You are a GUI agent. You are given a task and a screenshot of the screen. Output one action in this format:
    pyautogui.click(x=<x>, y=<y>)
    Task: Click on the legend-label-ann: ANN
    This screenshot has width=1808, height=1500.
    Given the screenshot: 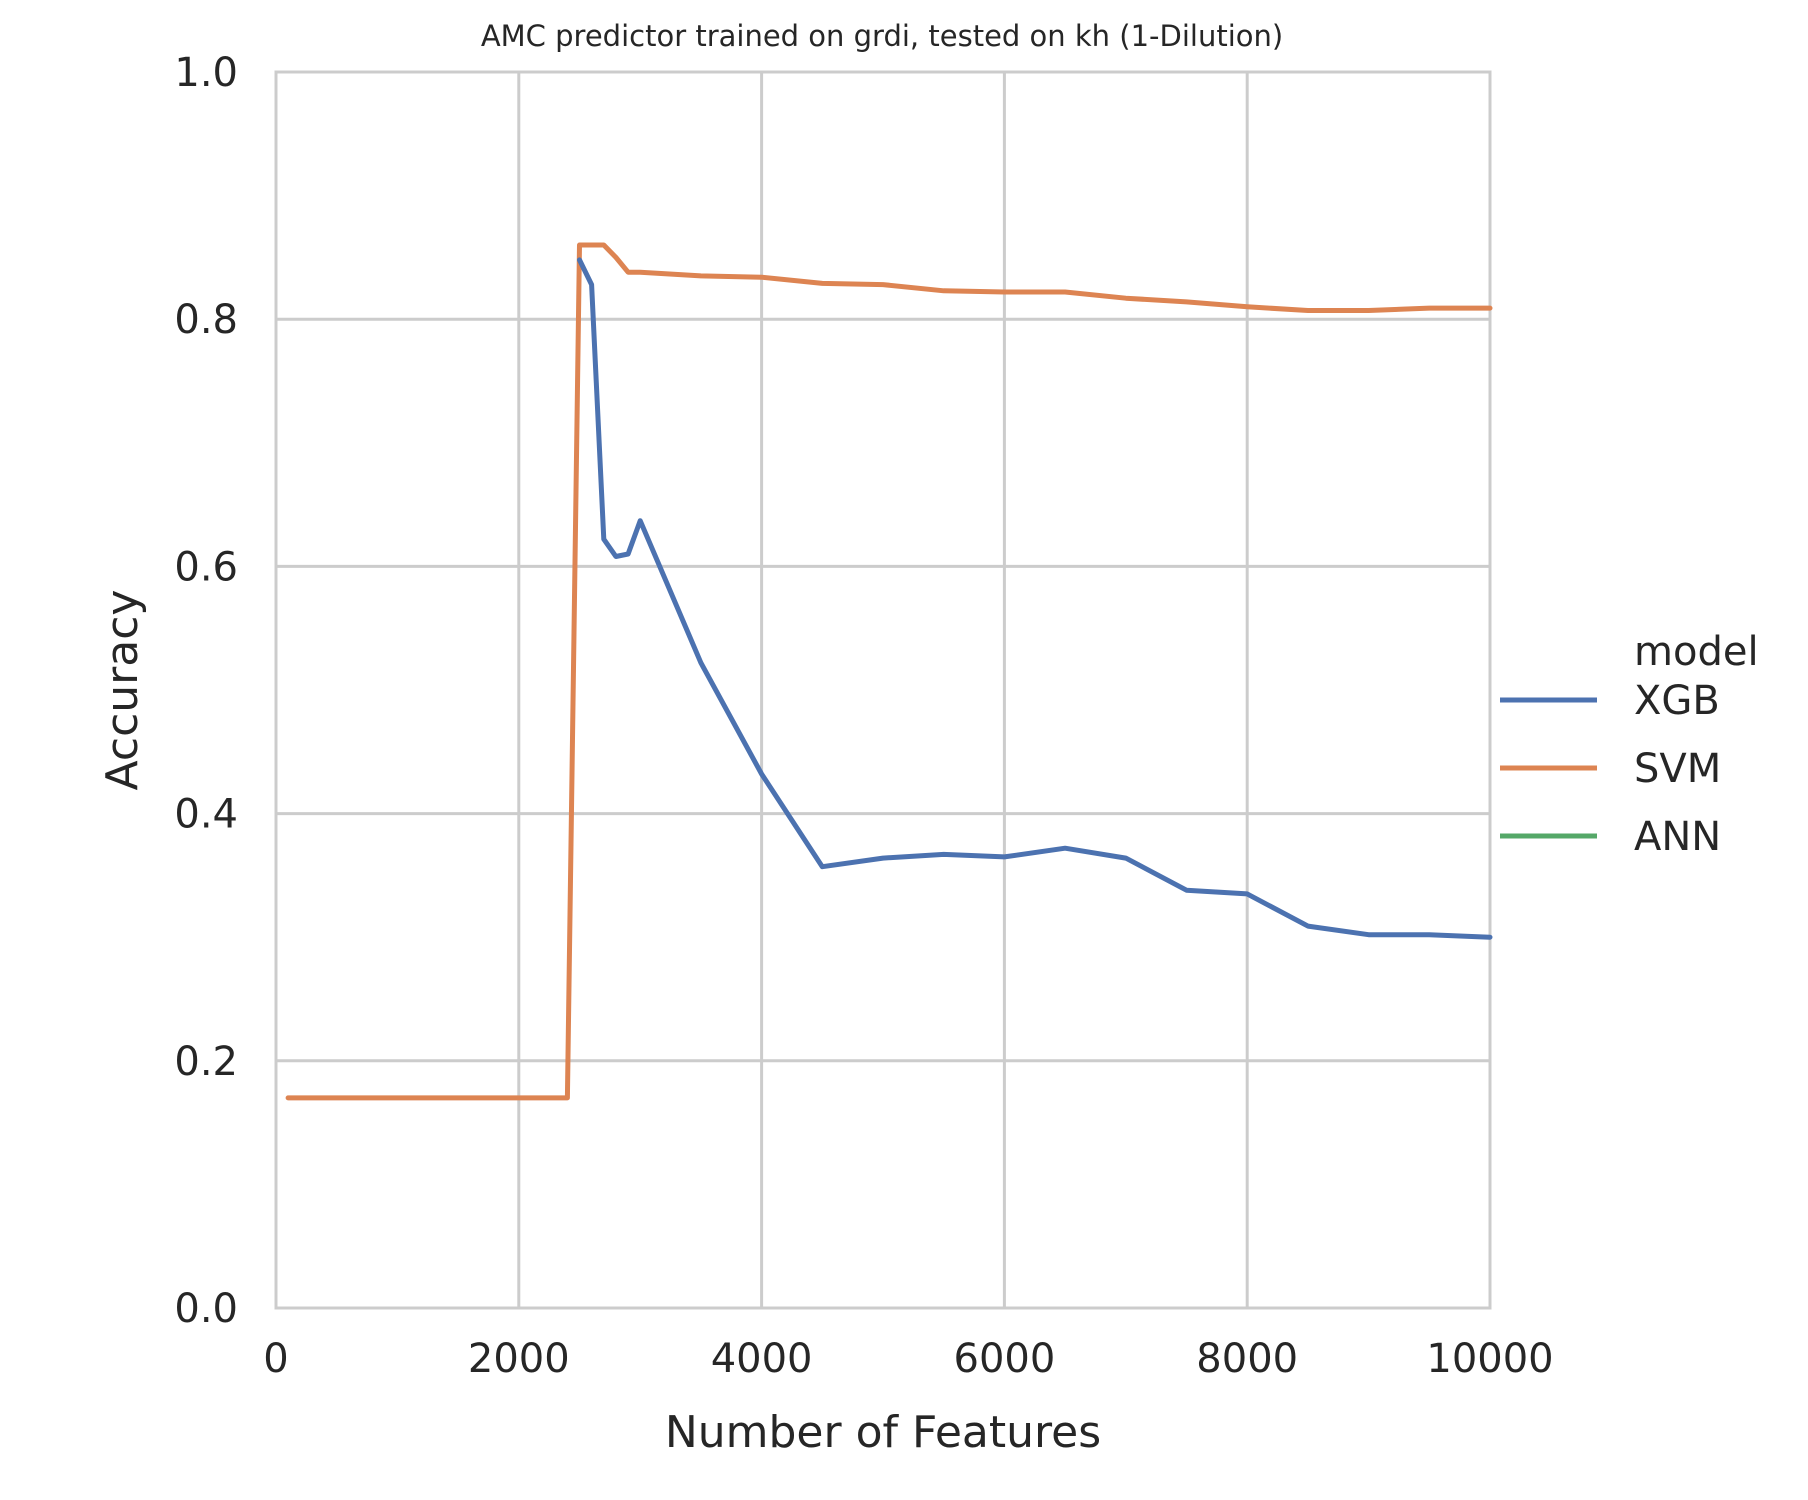 What is the action you would take?
    pyautogui.click(x=1677, y=837)
    